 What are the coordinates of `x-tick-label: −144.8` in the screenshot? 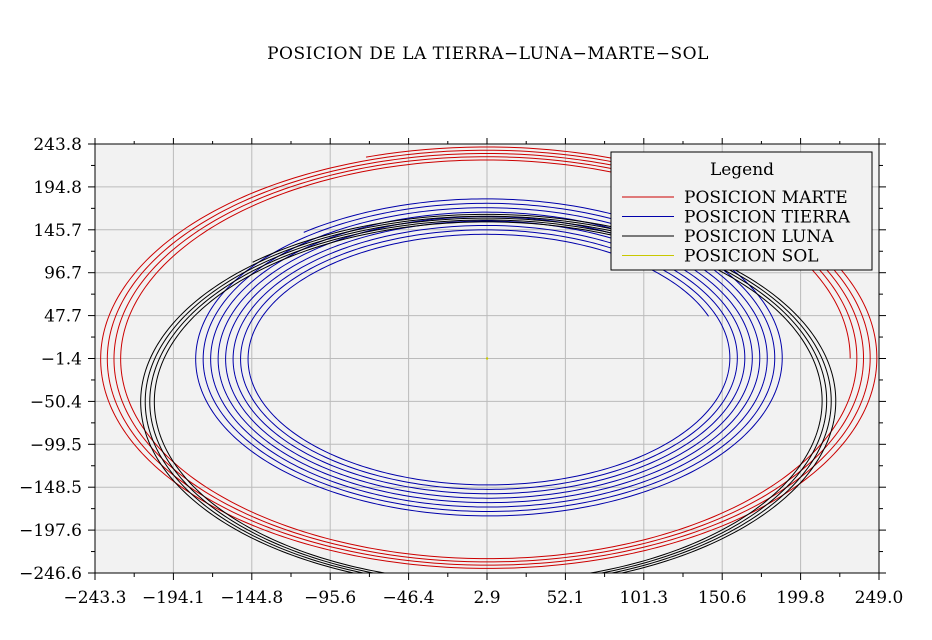 It's located at (251, 598).